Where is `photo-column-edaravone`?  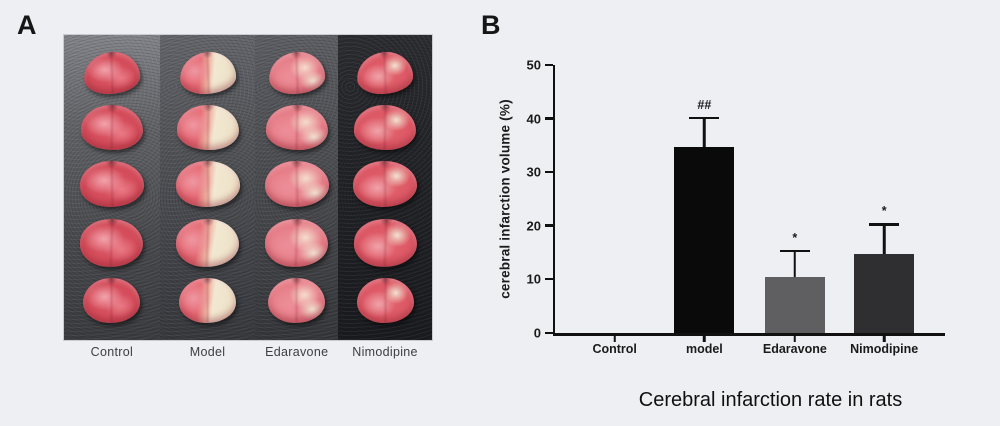 photo-column-edaravone is located at coordinates (297, 187).